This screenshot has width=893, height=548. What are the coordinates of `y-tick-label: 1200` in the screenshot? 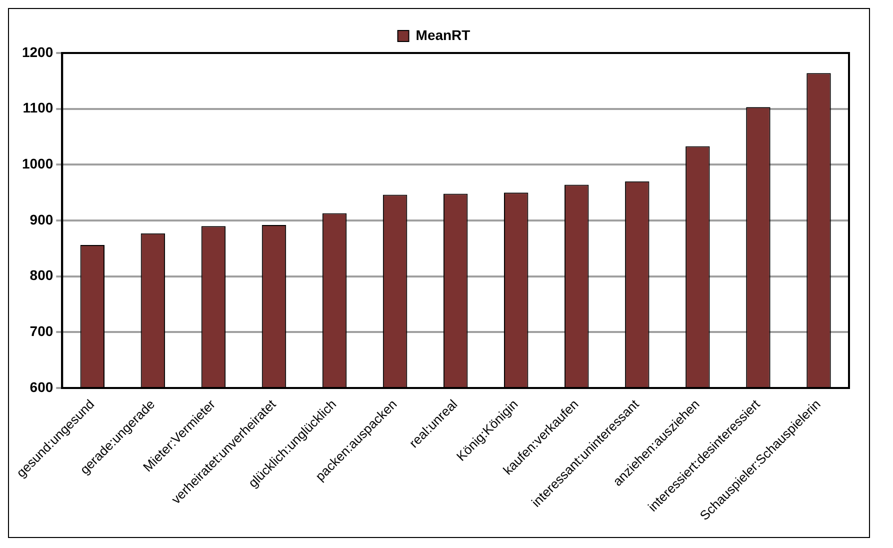 It's located at (38, 52).